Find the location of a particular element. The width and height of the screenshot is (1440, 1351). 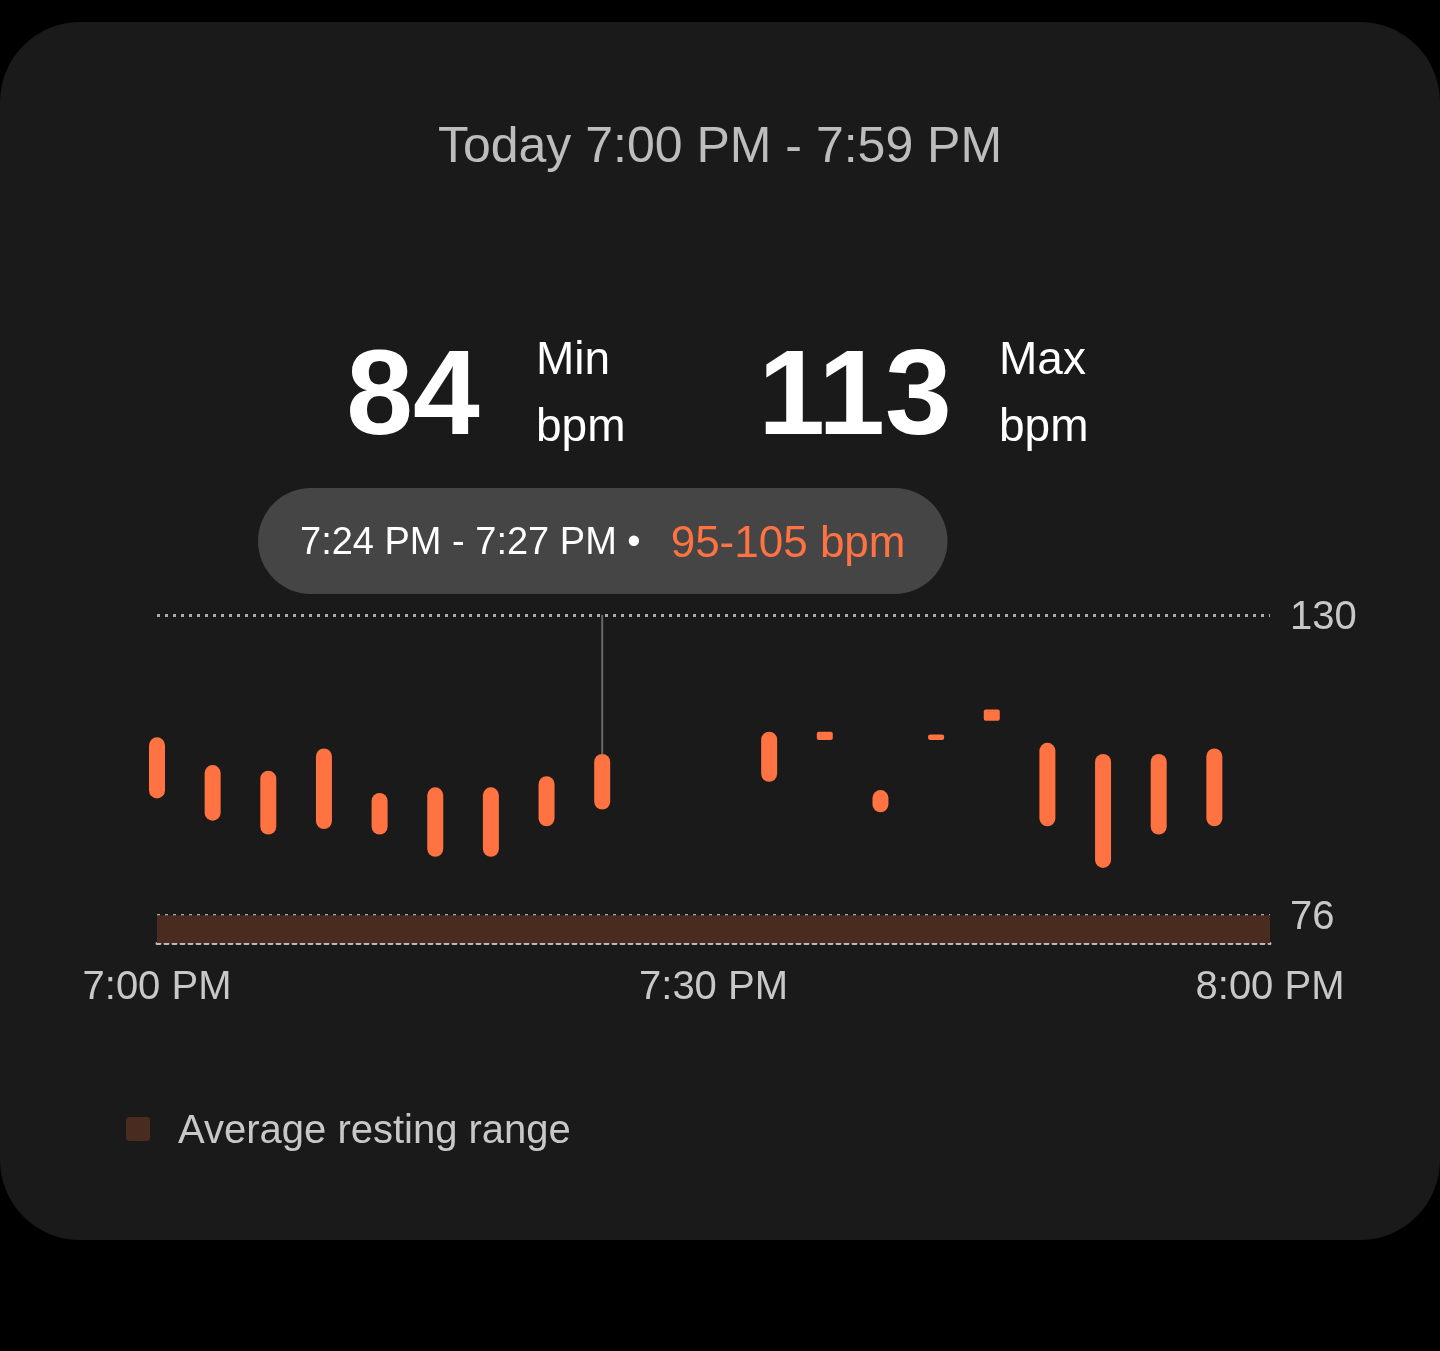

x-tick-label: 8:00 PM is located at coordinates (1270, 985).